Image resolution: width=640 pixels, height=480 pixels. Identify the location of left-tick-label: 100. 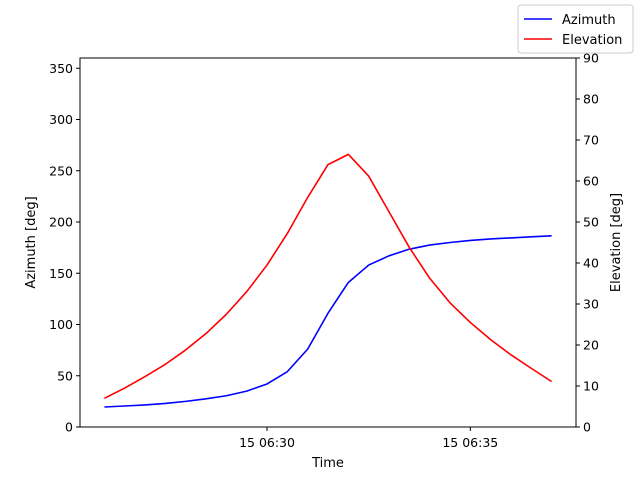
(61, 324).